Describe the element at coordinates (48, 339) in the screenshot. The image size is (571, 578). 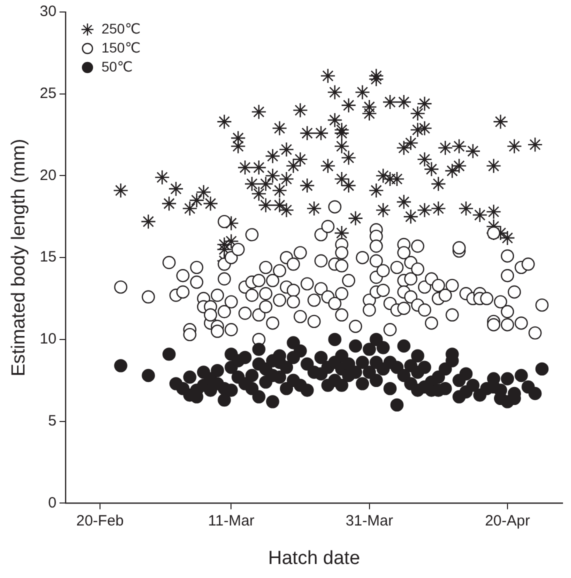
I see `y-tick-label: 10` at that location.